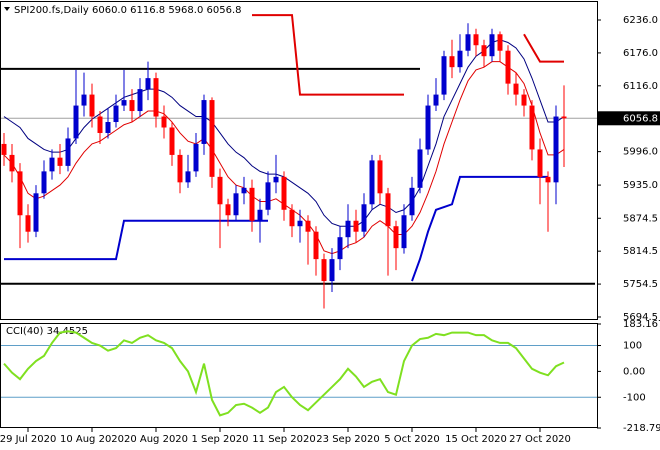  What do you see at coordinates (92, 439) in the screenshot?
I see `x-tick-label: 10 Aug 2020` at bounding box center [92, 439].